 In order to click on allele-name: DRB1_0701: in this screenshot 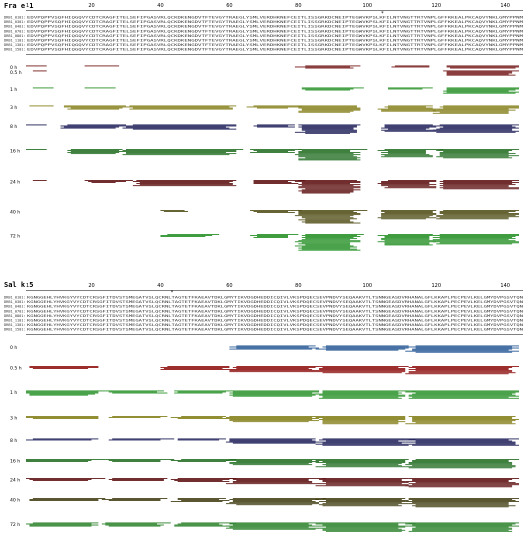, I will do `click(15, 311)`.